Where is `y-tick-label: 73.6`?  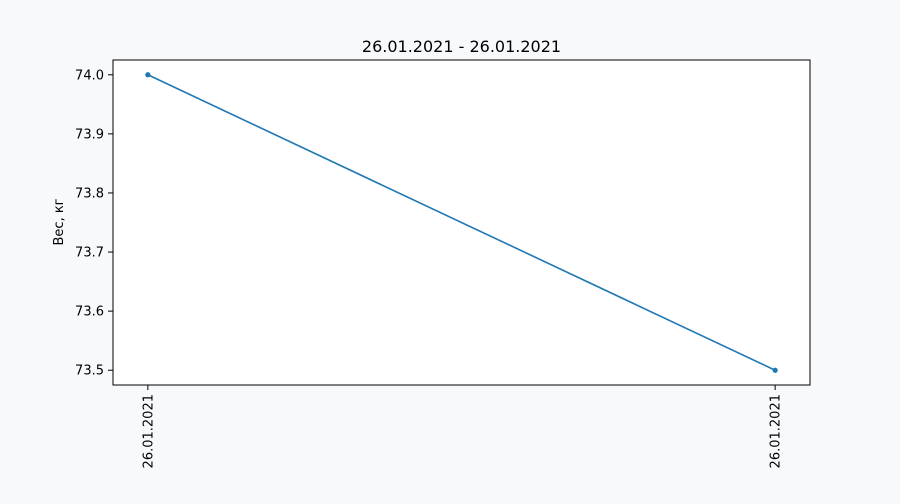
y-tick-label: 73.6 is located at coordinates (89, 312).